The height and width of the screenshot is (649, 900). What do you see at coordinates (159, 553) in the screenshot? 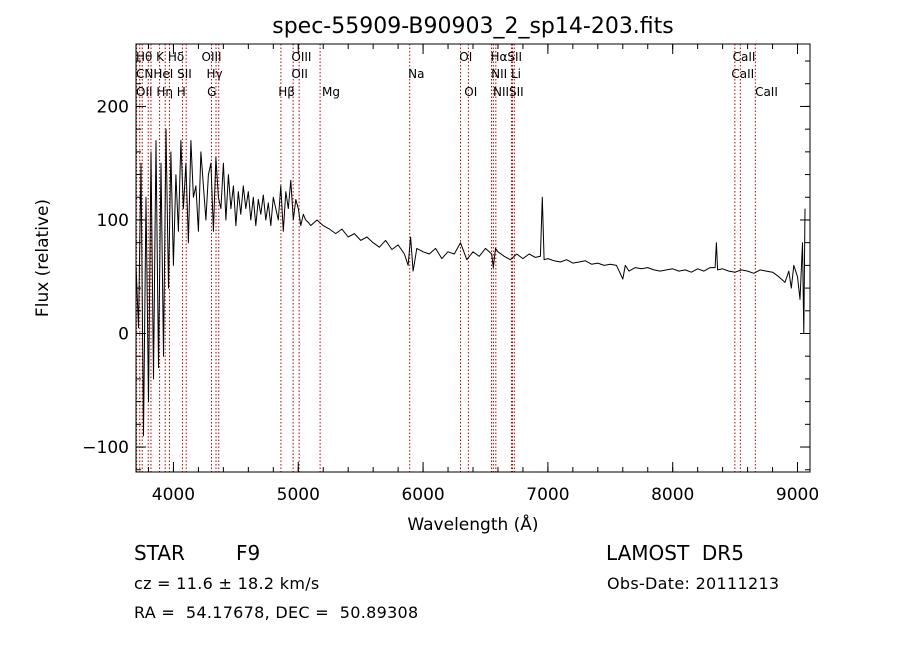
I see `object-class: STAR` at bounding box center [159, 553].